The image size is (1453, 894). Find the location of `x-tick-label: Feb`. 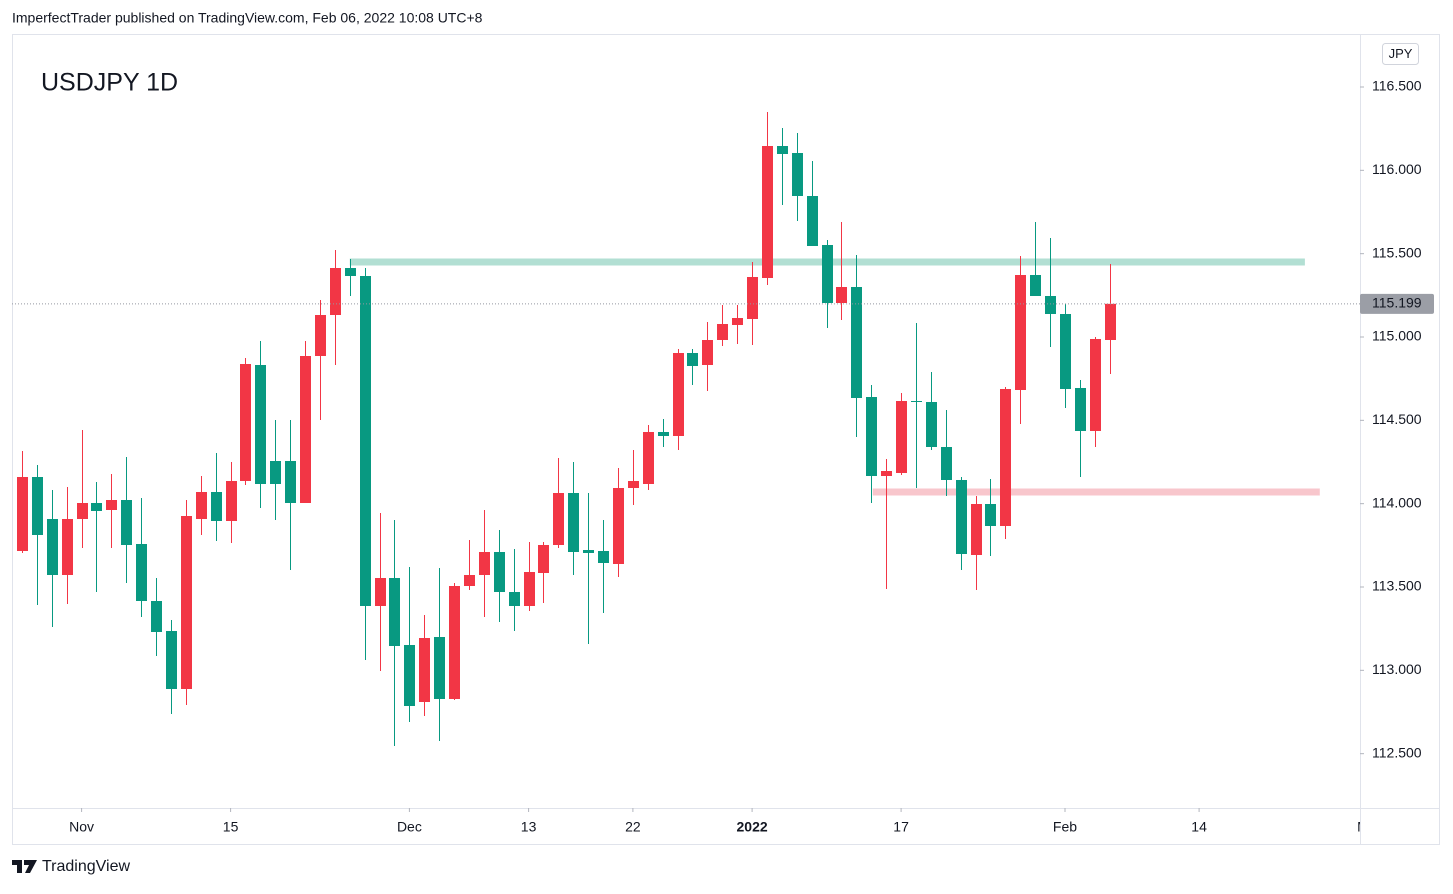

x-tick-label: Feb is located at coordinates (1065, 827).